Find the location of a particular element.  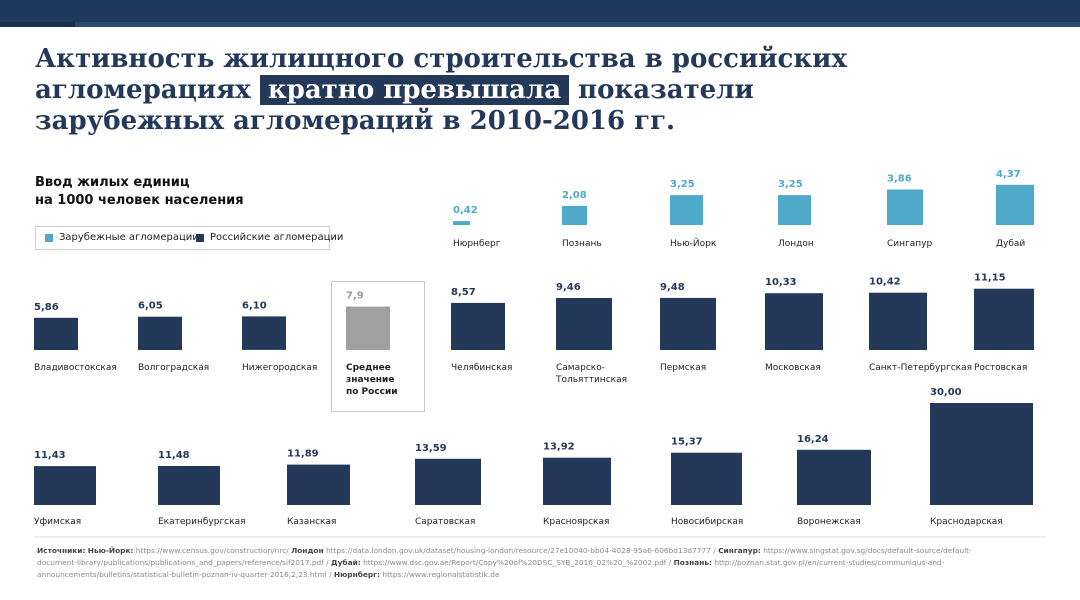

category-label-новосибирская: Новосибирская is located at coordinates (707, 522).